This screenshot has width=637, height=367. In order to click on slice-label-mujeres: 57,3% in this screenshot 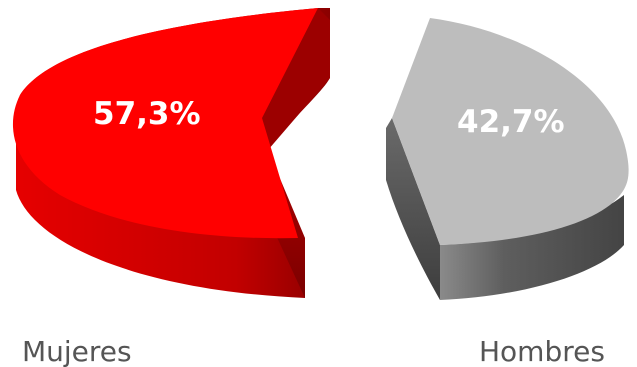, I will do `click(147, 114)`.